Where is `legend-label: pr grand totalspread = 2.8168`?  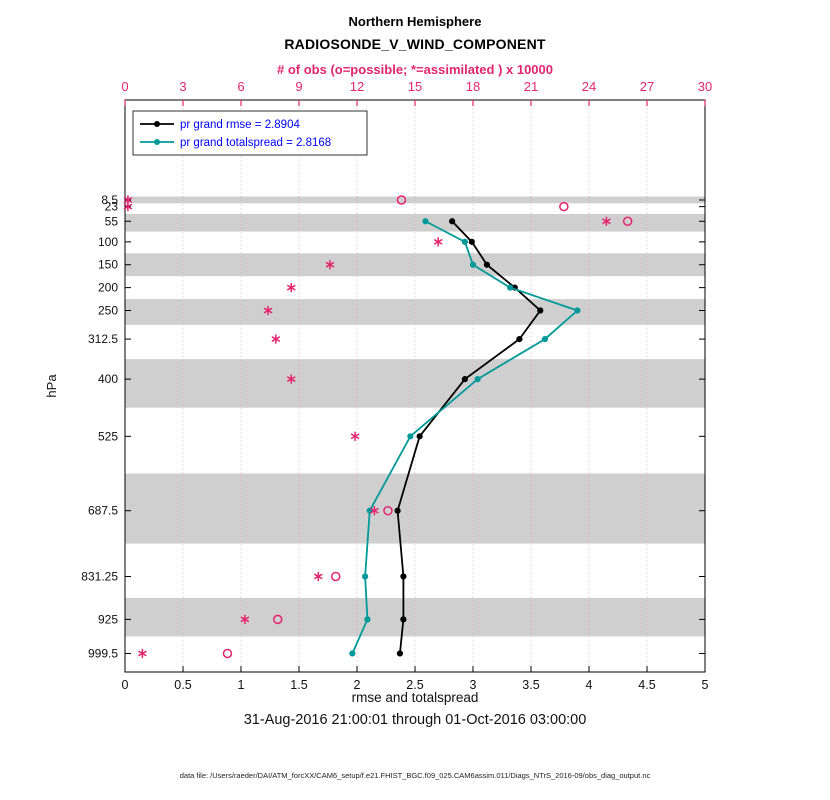
legend-label: pr grand totalspread = 2.8168 is located at coordinates (255, 143).